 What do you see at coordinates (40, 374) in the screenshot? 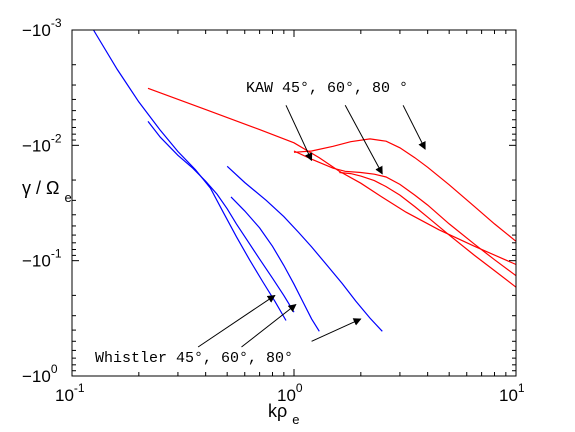
I see `y-tick-label: −100` at bounding box center [40, 374].